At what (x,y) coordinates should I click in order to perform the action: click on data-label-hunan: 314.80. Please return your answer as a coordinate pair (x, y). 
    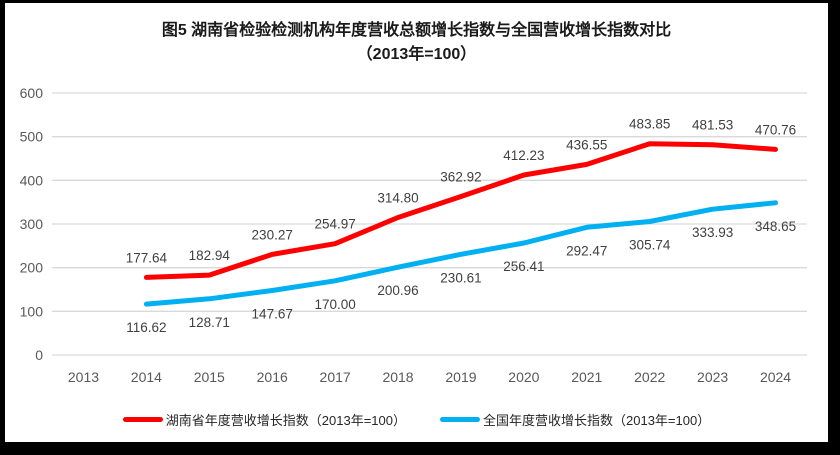
    Looking at the image, I should click on (397, 198).